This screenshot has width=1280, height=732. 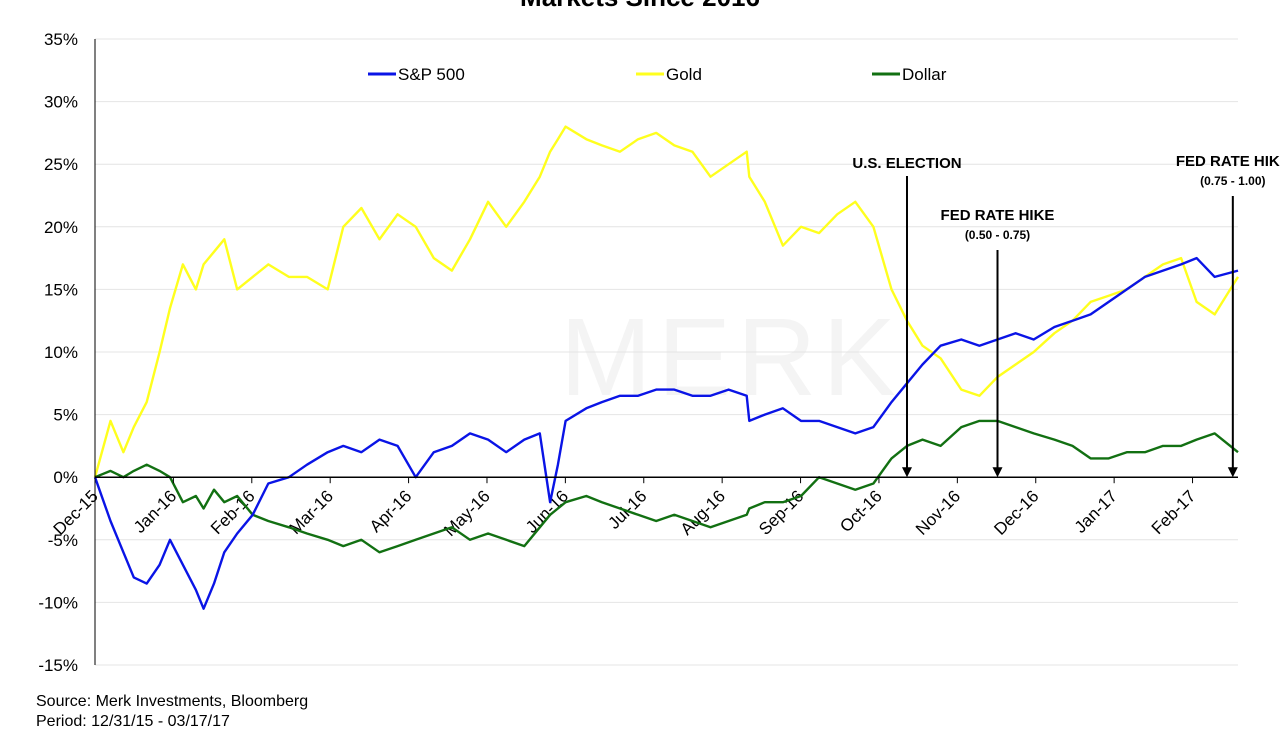 I want to click on x-tick-label: Mar-16, so click(x=311, y=513).